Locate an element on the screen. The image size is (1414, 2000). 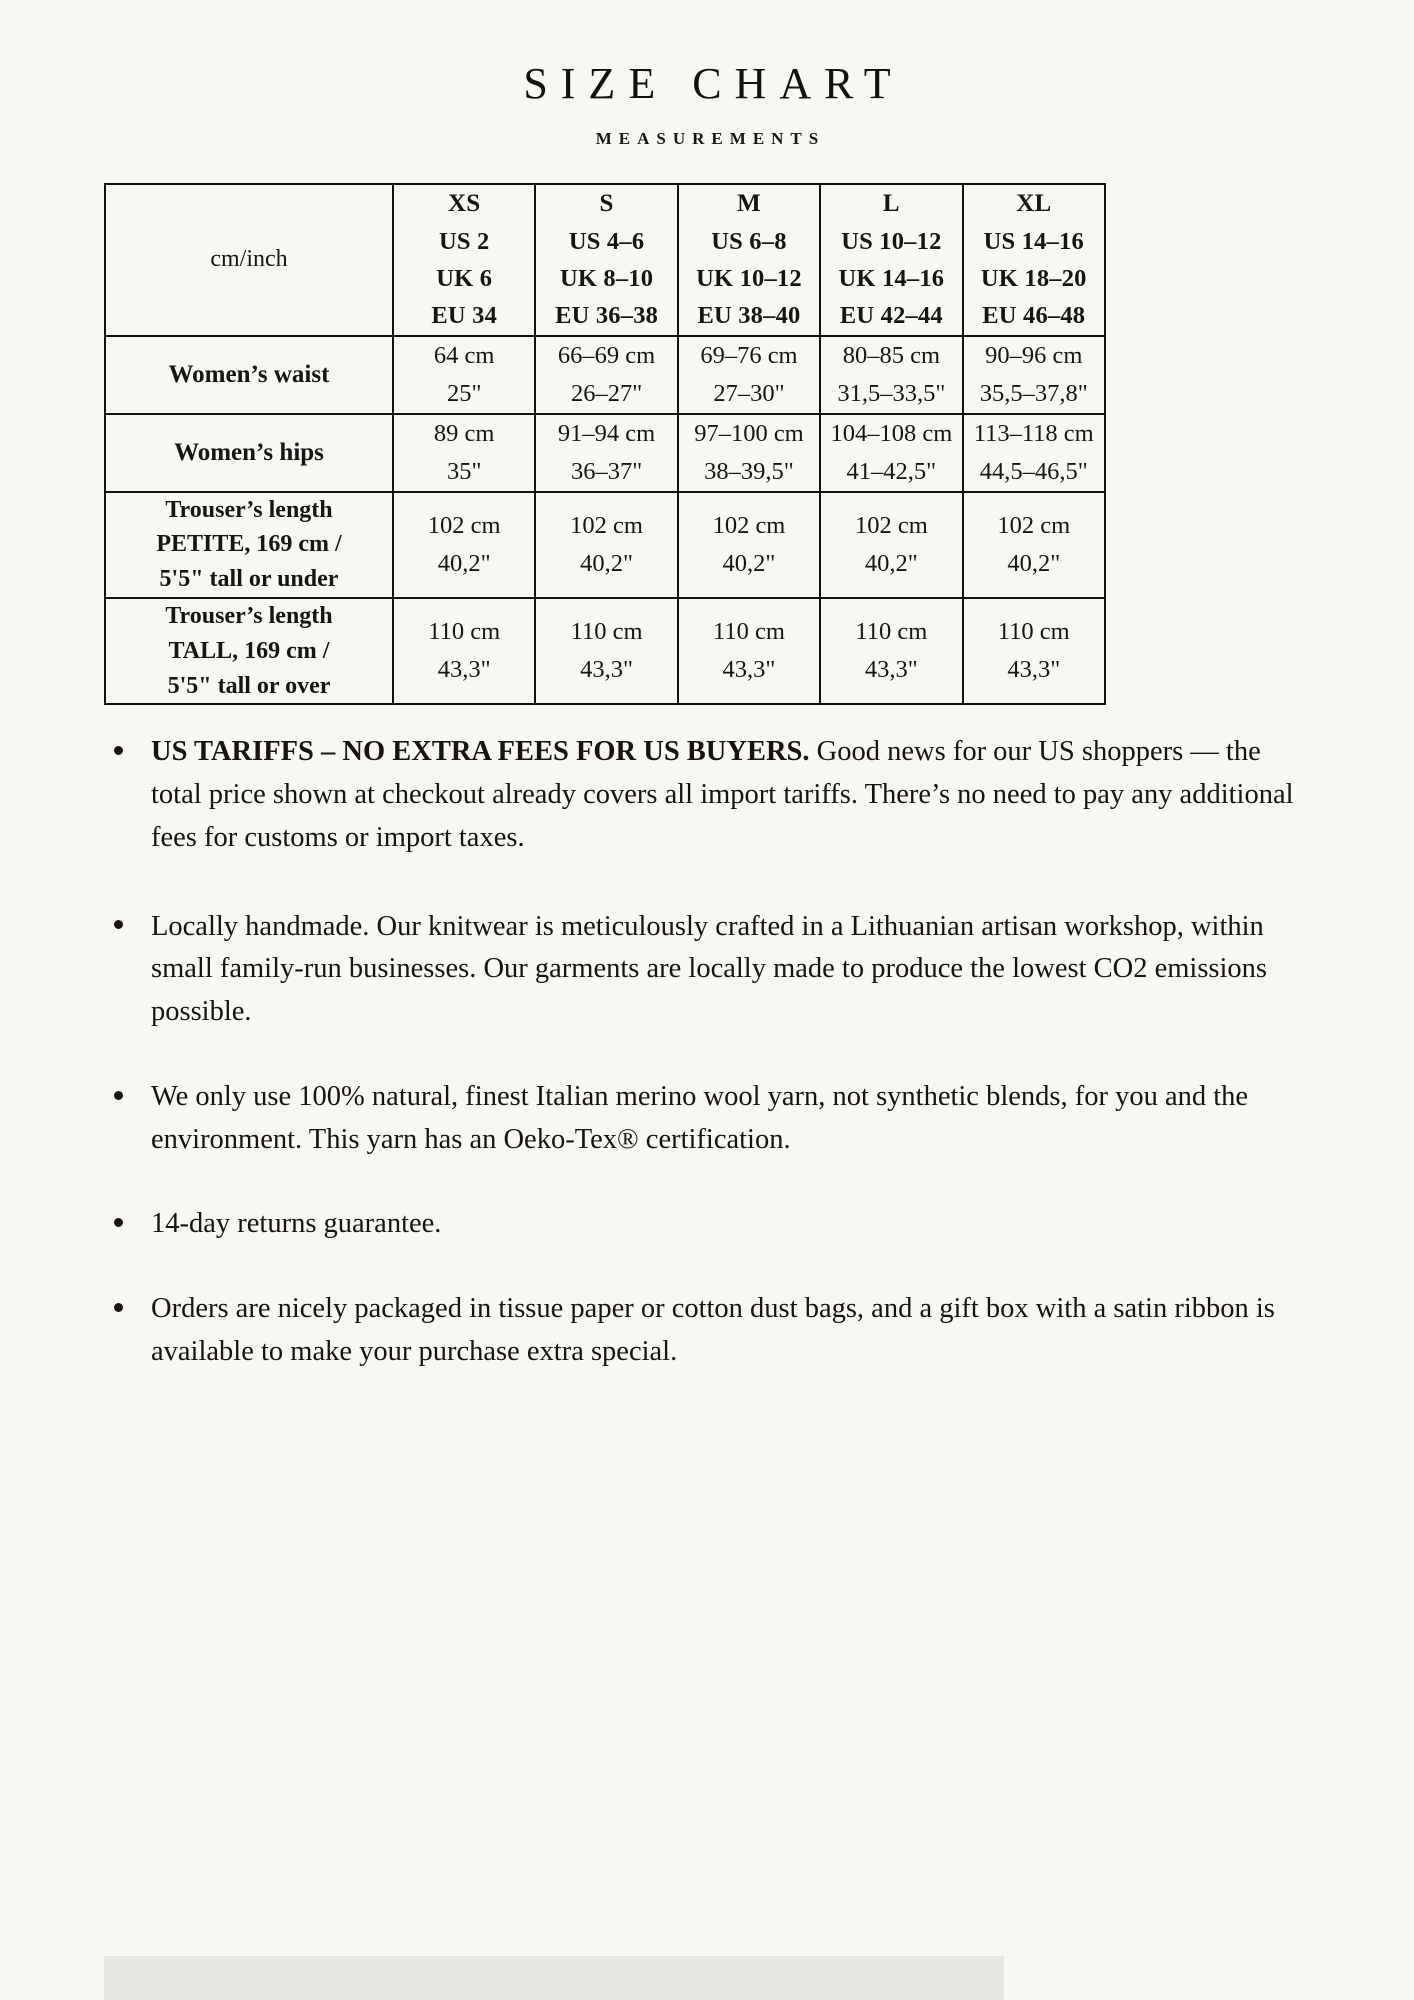
value-inch: 35" is located at coordinates (464, 471).